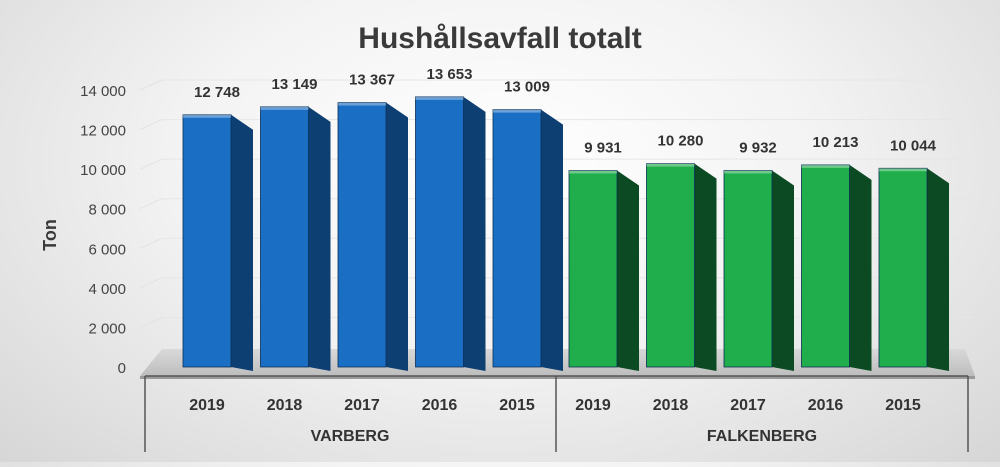  What do you see at coordinates (350, 436) in the screenshot?
I see `group-label: VARBERG` at bounding box center [350, 436].